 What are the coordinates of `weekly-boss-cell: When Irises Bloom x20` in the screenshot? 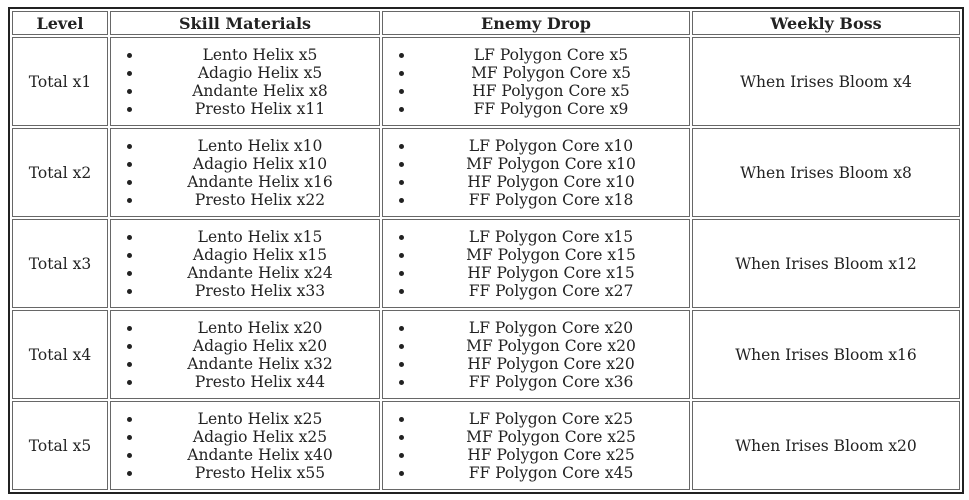 It's located at (826, 445).